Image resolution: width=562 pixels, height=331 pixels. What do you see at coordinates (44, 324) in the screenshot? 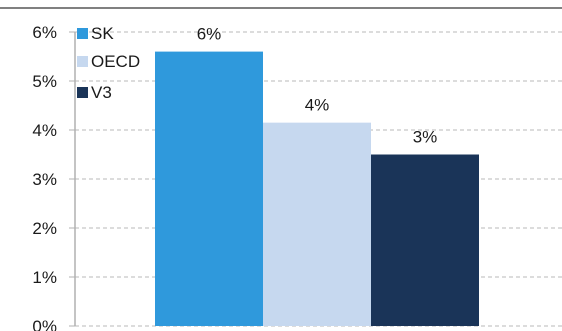
I see `y-tick-label: 0%` at bounding box center [44, 324].